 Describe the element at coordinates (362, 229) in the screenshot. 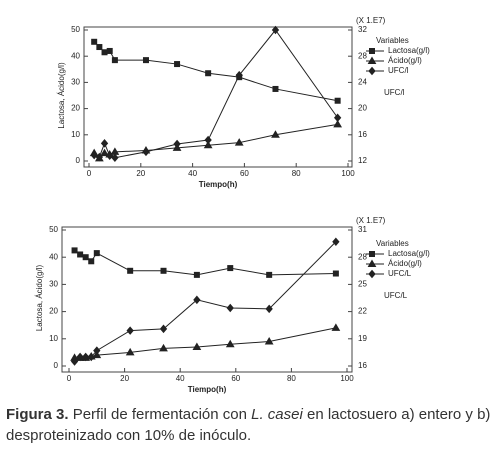

I see `y2-tick-label: 31` at that location.